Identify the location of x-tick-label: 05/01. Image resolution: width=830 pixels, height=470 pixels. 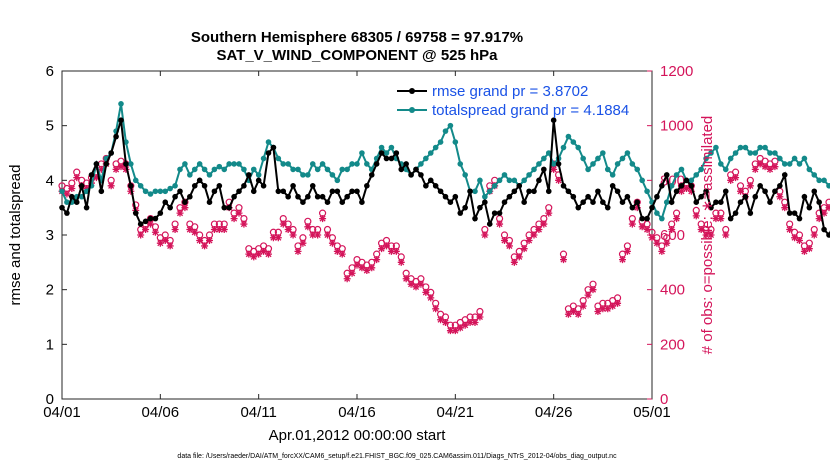
(652, 412).